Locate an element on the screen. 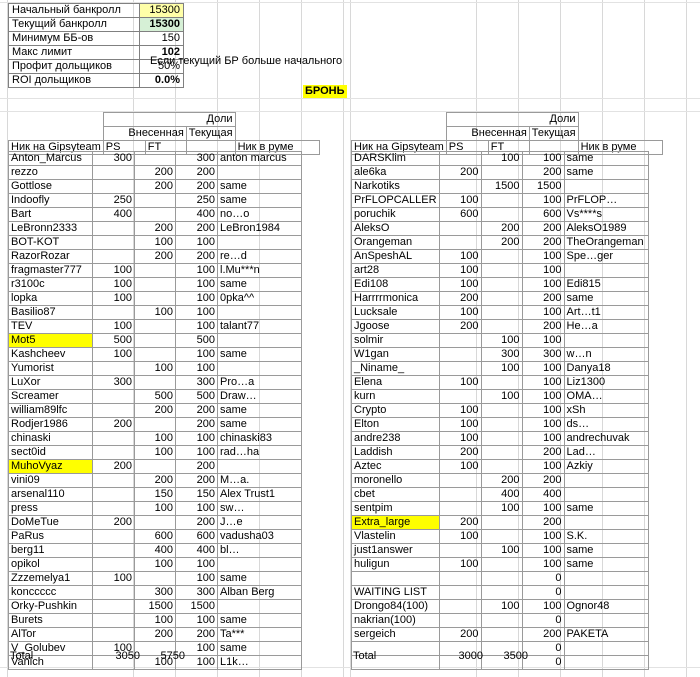 The width and height of the screenshot is (700, 677). cell-room: Azkiy is located at coordinates (606, 466).